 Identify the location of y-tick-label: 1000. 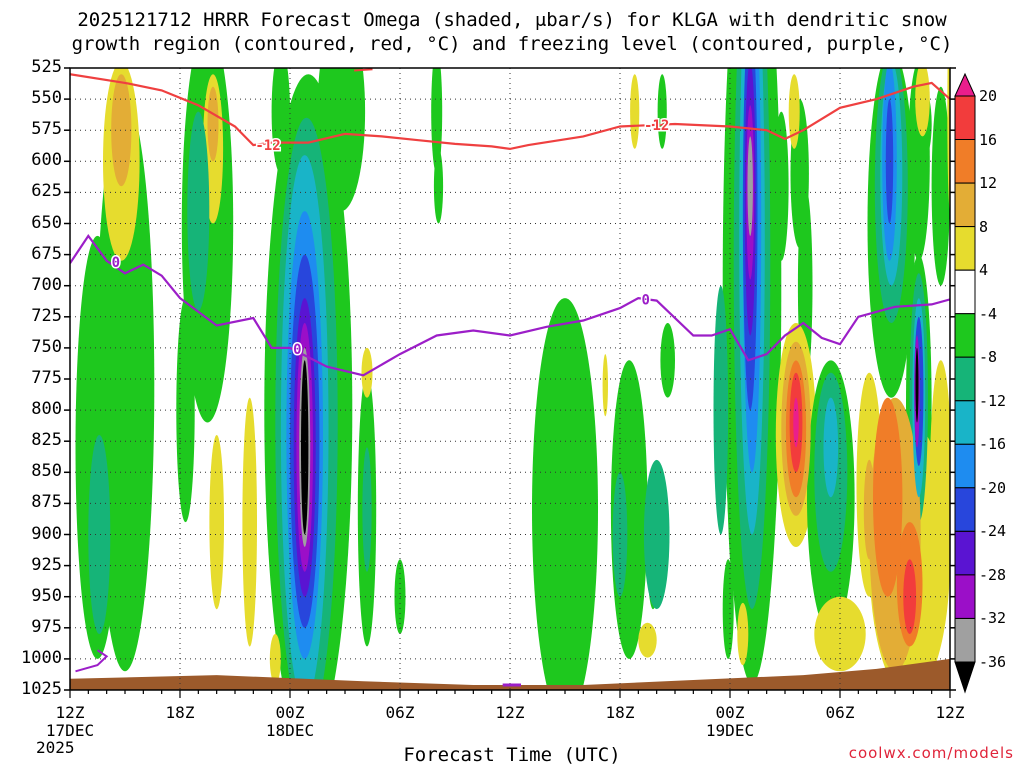
(41, 657).